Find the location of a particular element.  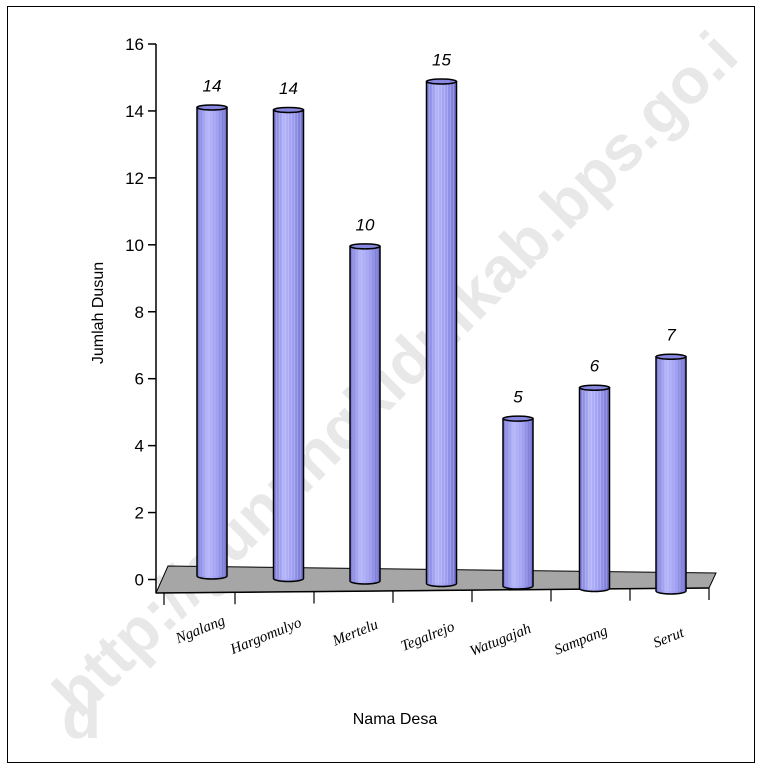

y-tick-label: 14 is located at coordinates (134, 111).